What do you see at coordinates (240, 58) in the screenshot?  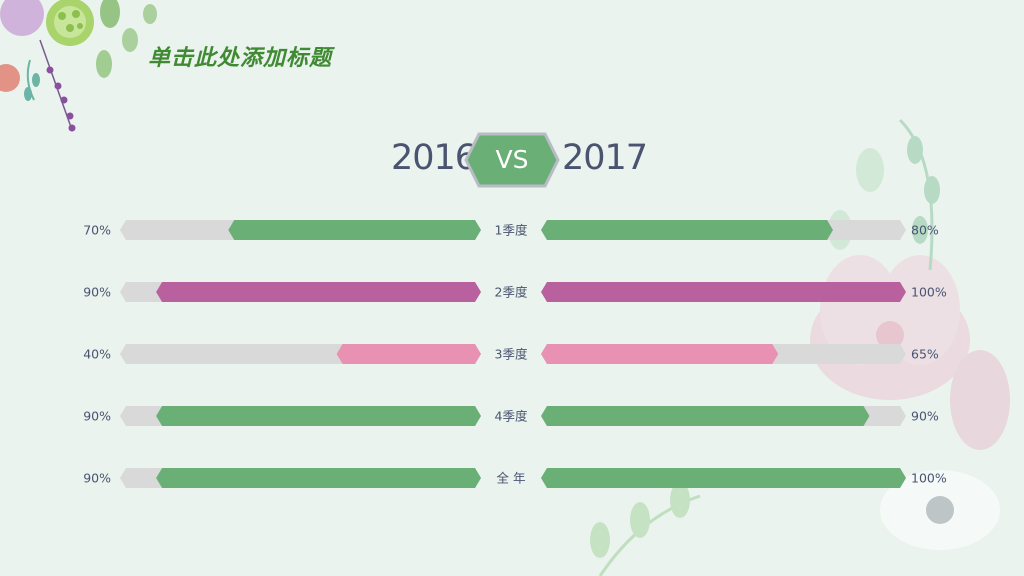 I see `page-title: 单击此处添加标题` at bounding box center [240, 58].